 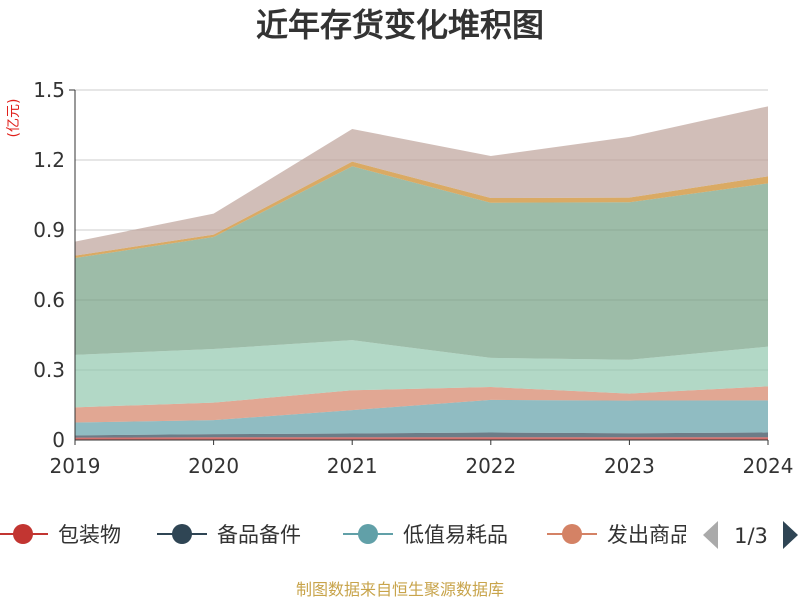 I want to click on x-tick-label: 2021, so click(x=352, y=466).